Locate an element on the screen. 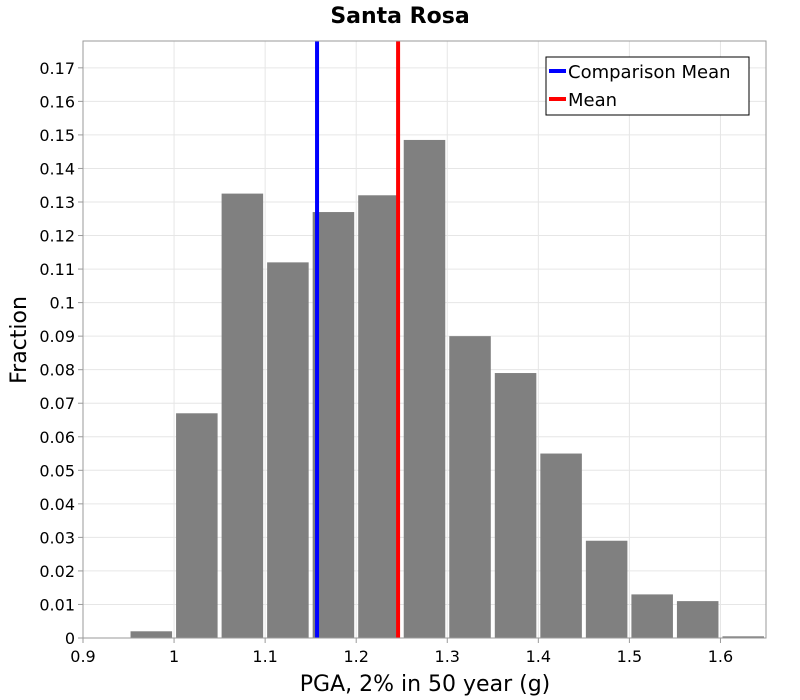 The width and height of the screenshot is (800, 700). x-tick-label: 1 is located at coordinates (174, 656).